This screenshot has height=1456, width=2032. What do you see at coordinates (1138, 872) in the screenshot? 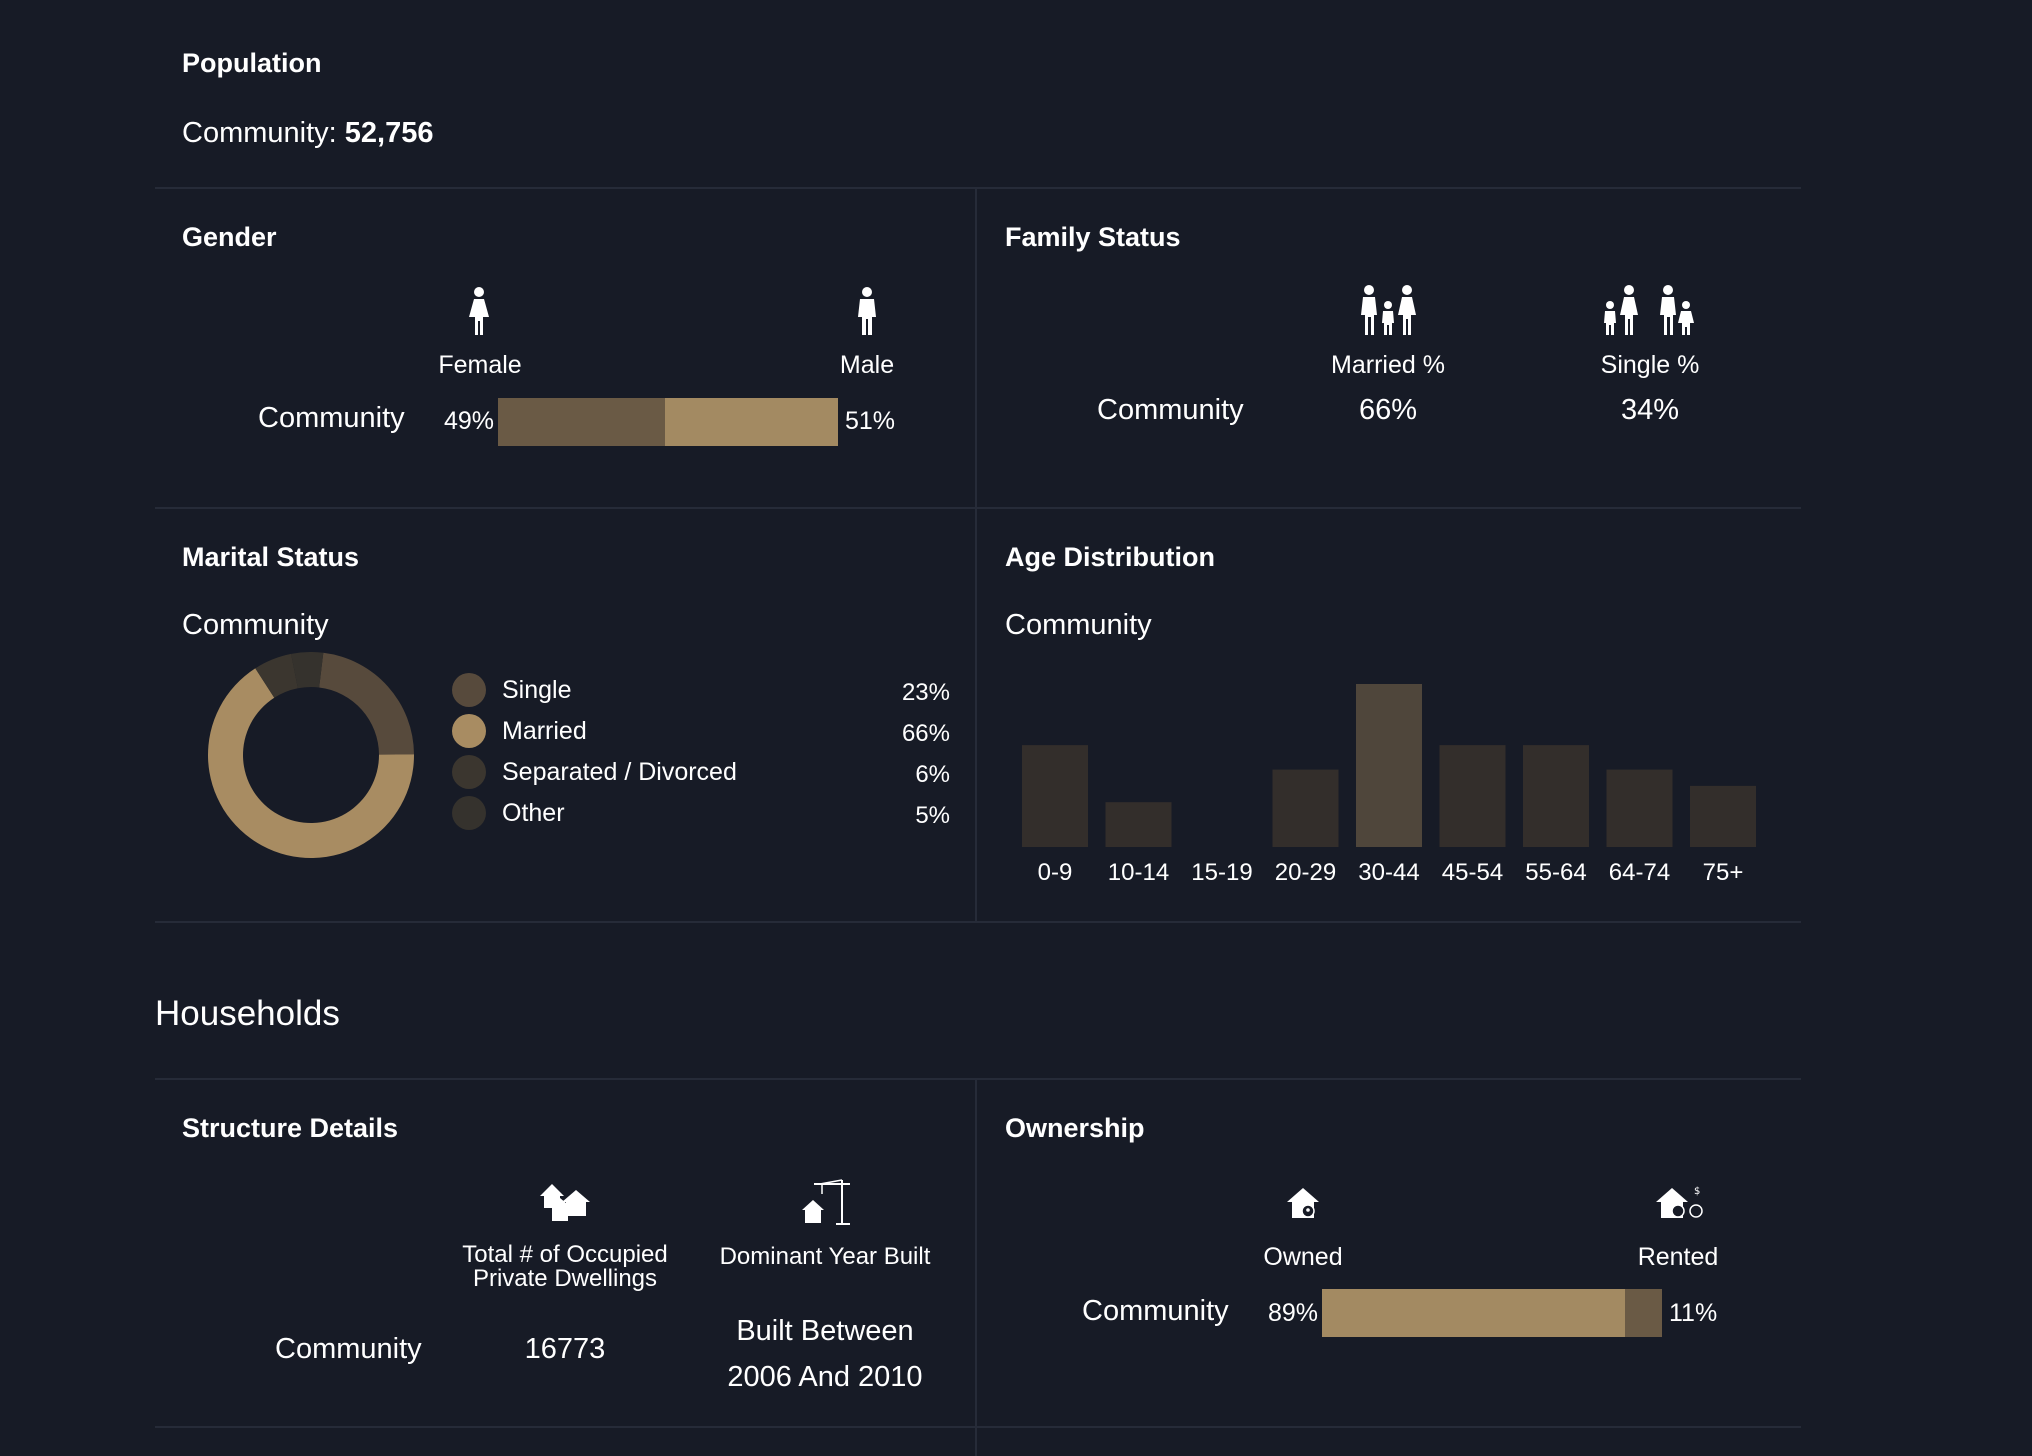
I see `age-tick-label: 10-14` at bounding box center [1138, 872].